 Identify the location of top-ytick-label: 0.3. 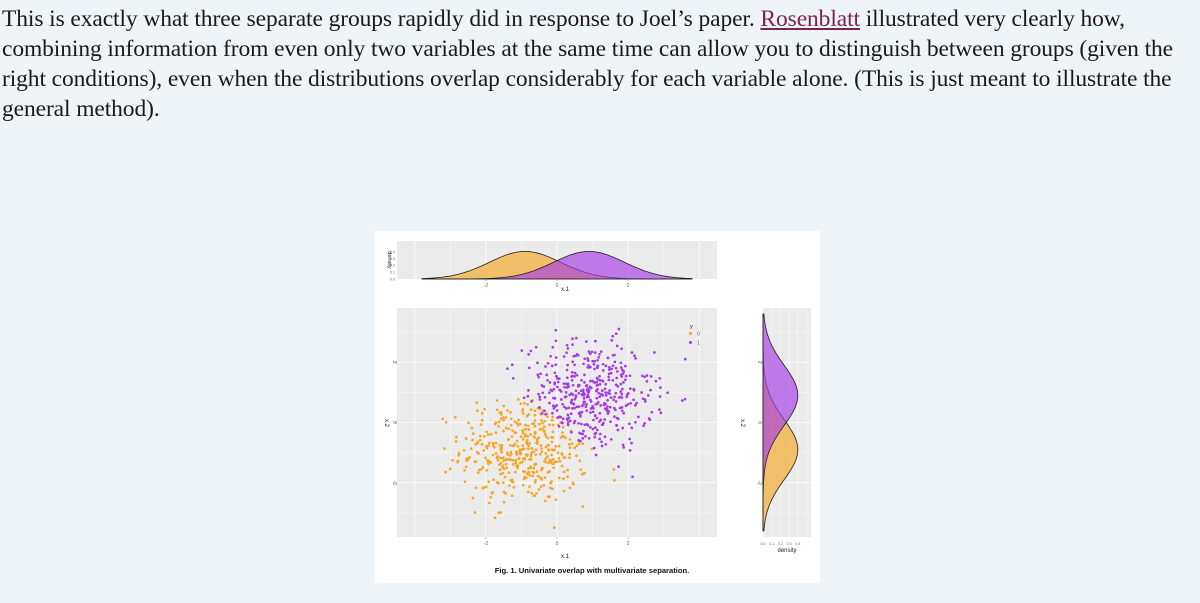
(392, 259).